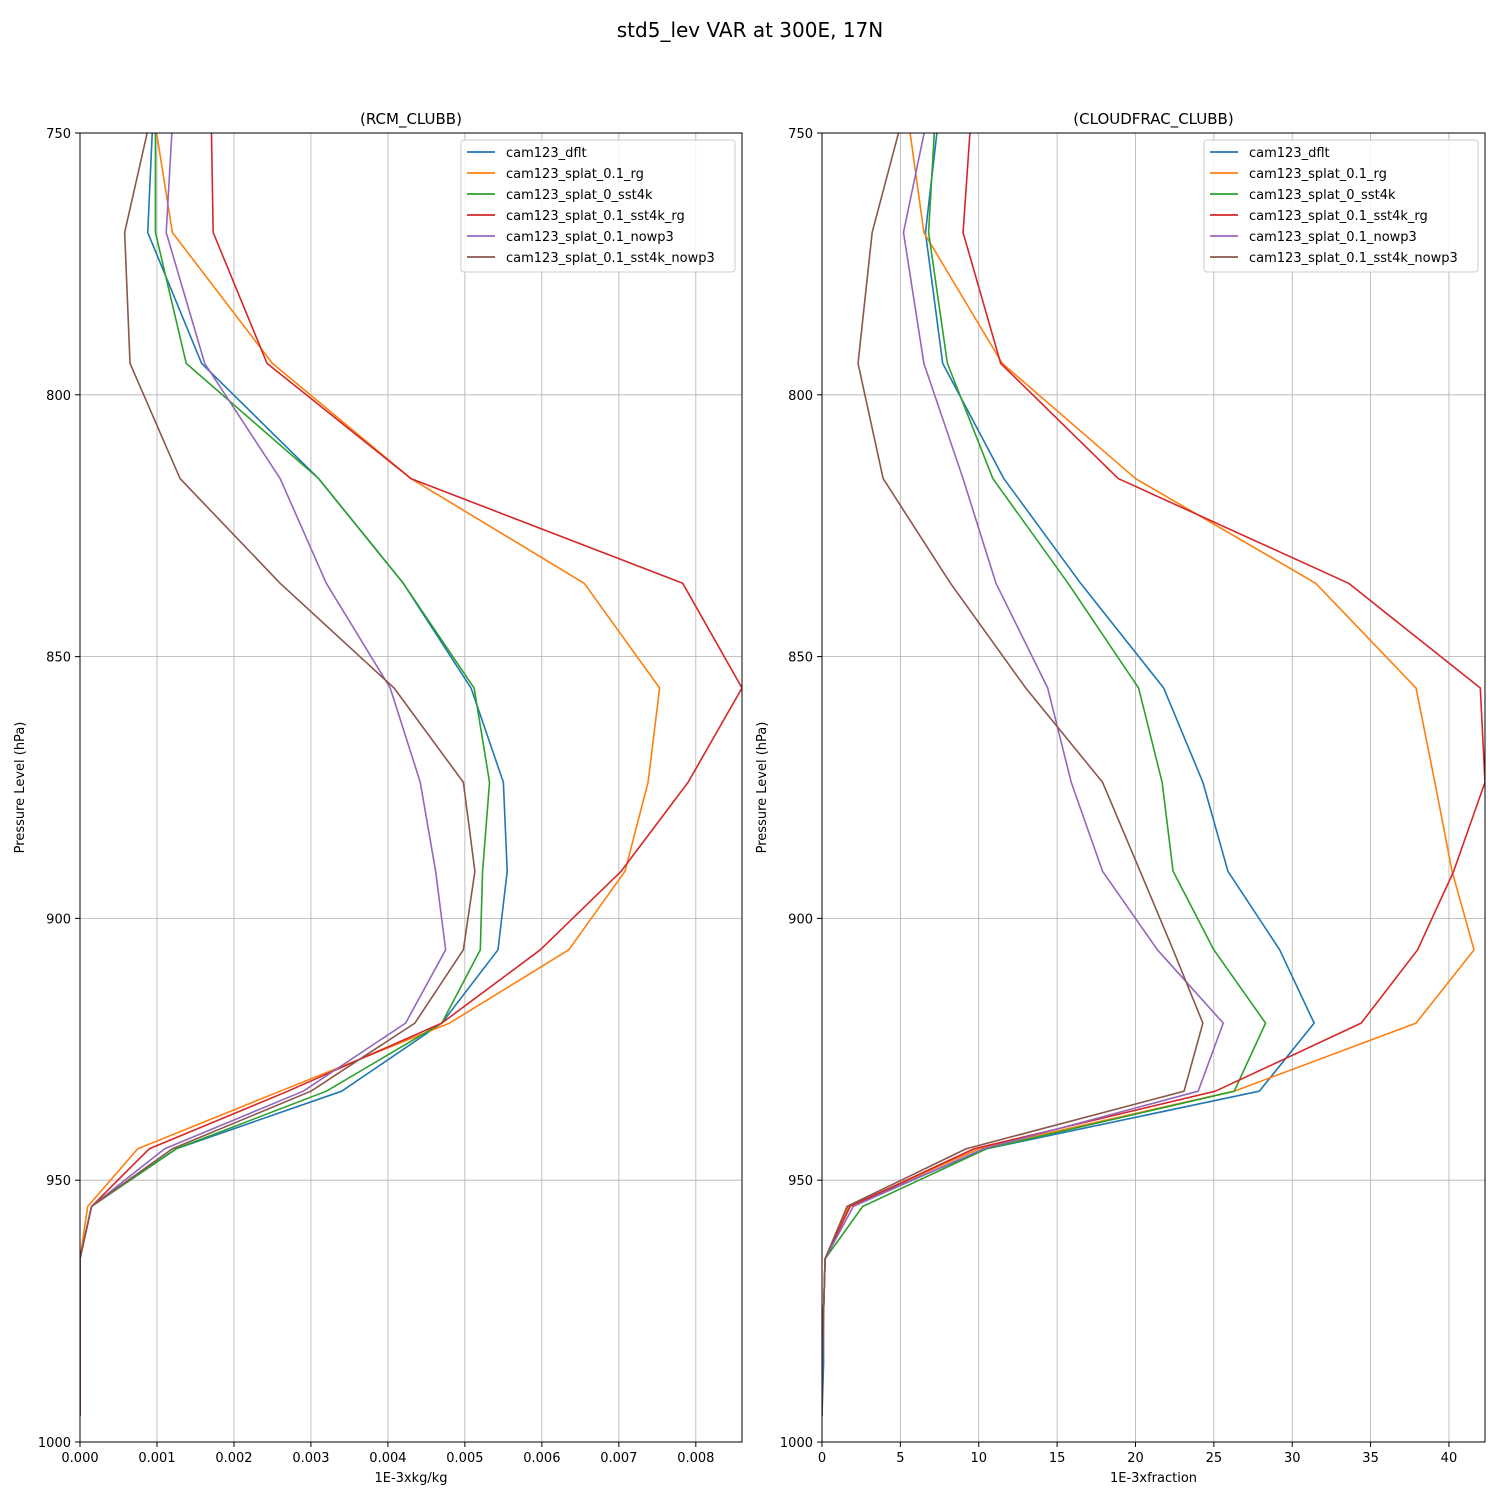 The width and height of the screenshot is (1500, 1500). What do you see at coordinates (1338, 216) in the screenshot?
I see `chart-1-legend-label-cam123-splat-0-1-sst4k-rg: cam123_splat_0.1_sst4k_rg` at bounding box center [1338, 216].